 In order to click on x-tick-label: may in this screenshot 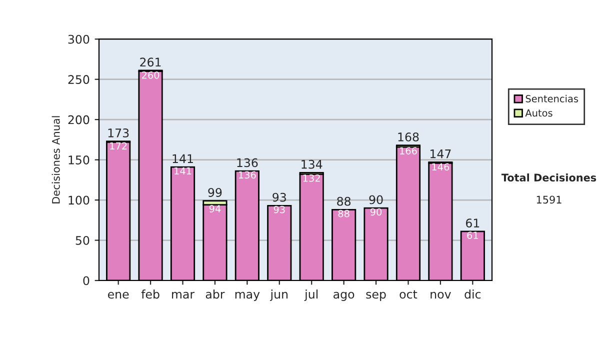, I will do `click(247, 296)`.